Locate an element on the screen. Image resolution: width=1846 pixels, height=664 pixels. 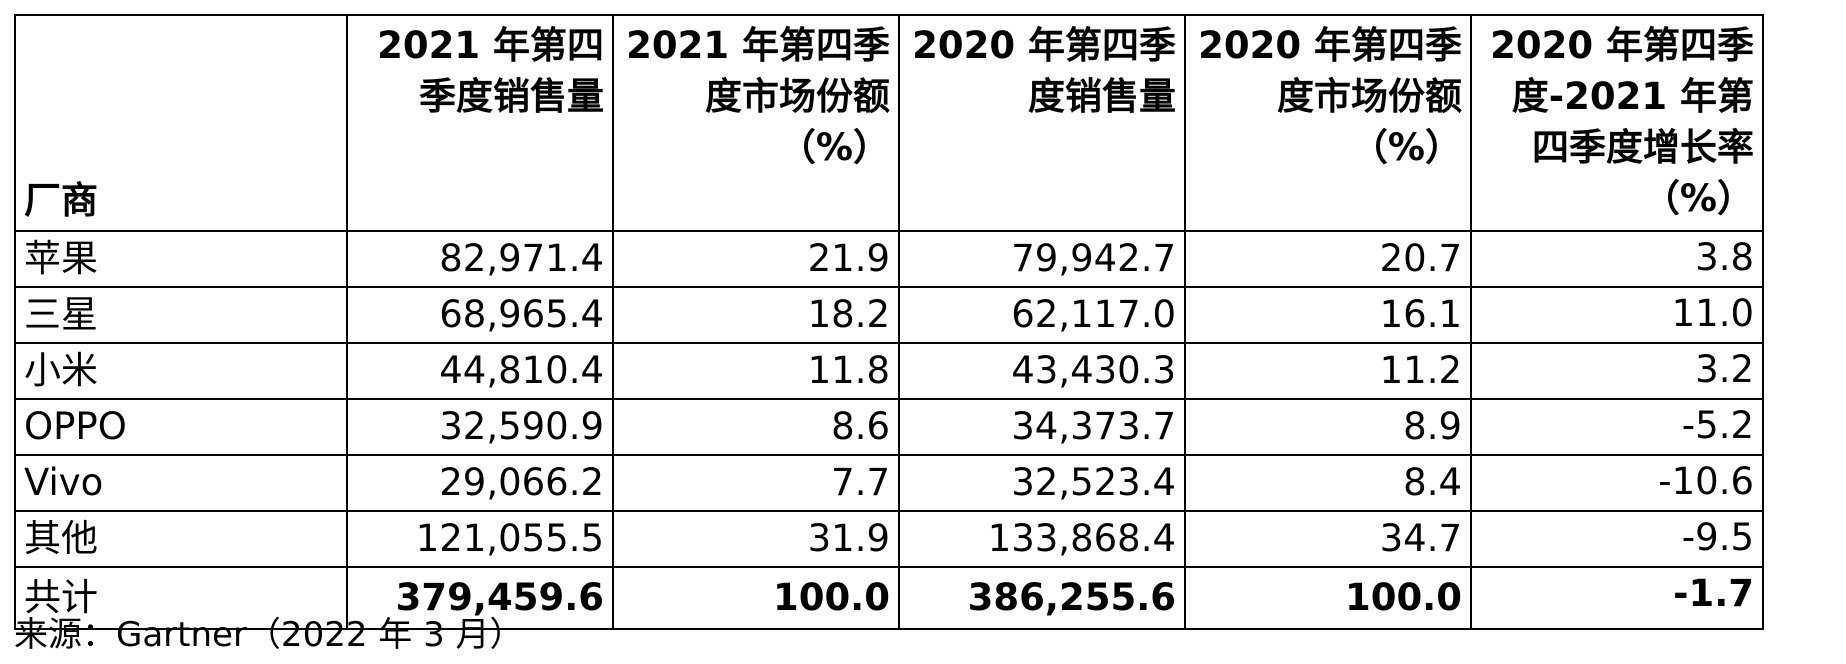
share-2021-cell: 7.7 is located at coordinates (756, 483).